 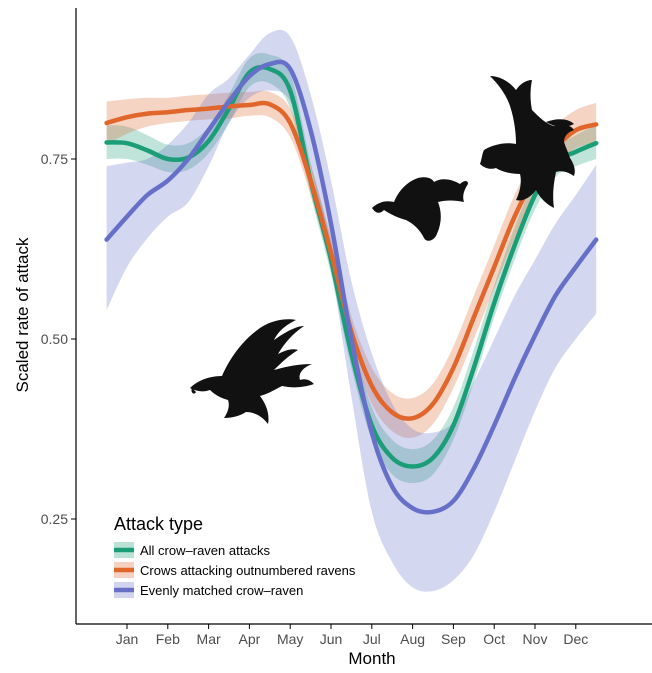 What do you see at coordinates (372, 639) in the screenshot?
I see `x-tick-label-jul: Jul` at bounding box center [372, 639].